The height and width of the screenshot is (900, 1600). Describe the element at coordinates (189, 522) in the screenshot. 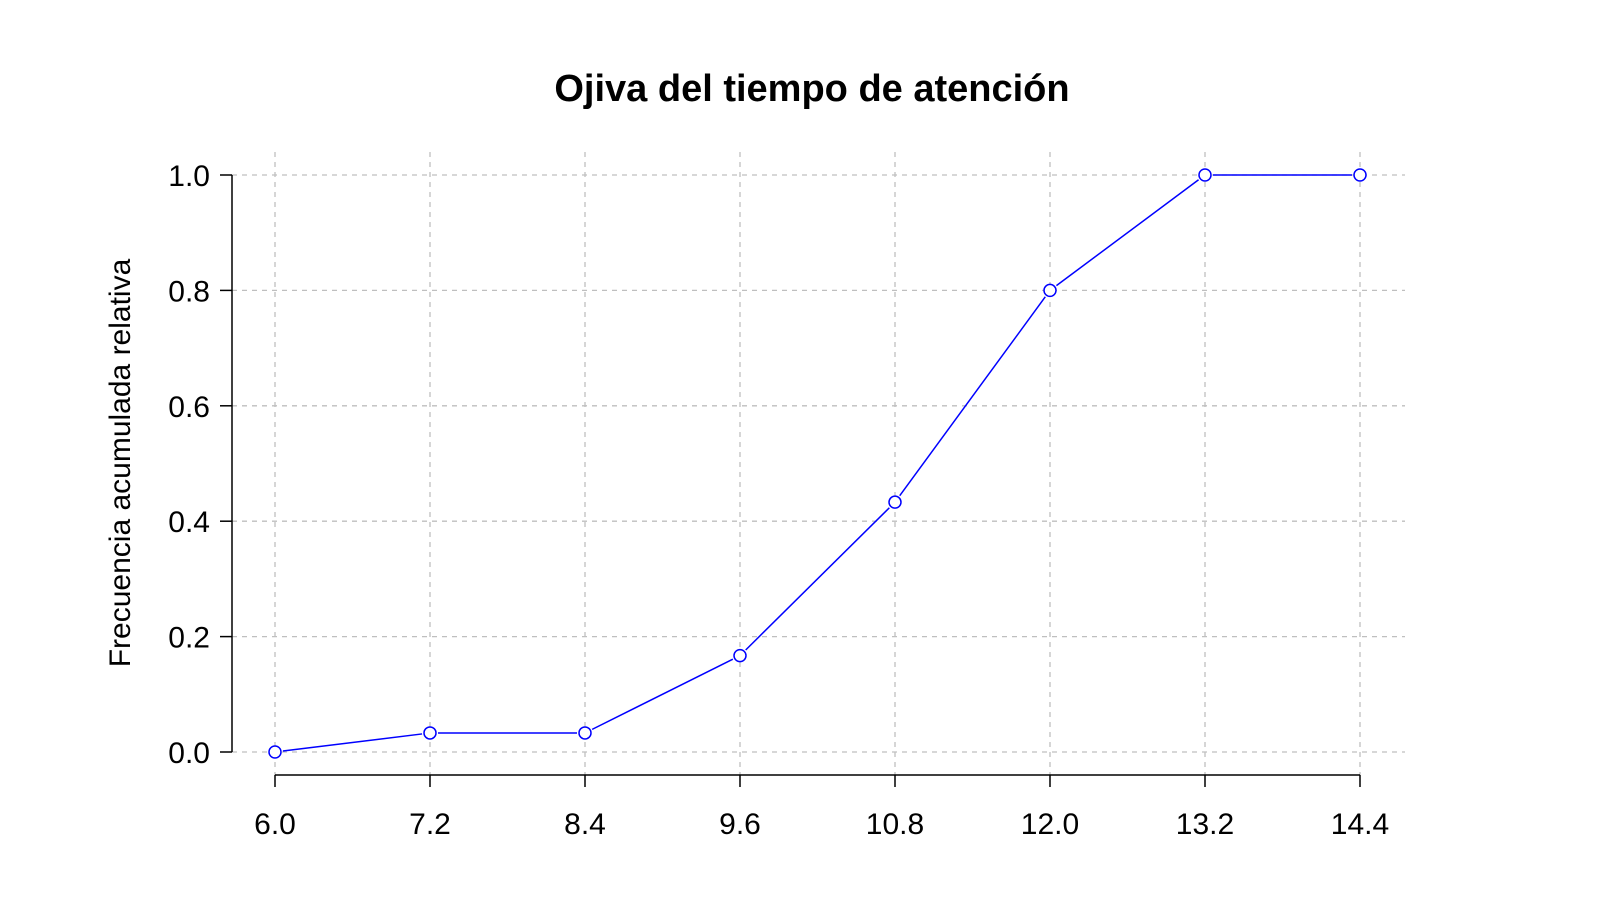

I see `y-tick-label: 0.4` at that location.